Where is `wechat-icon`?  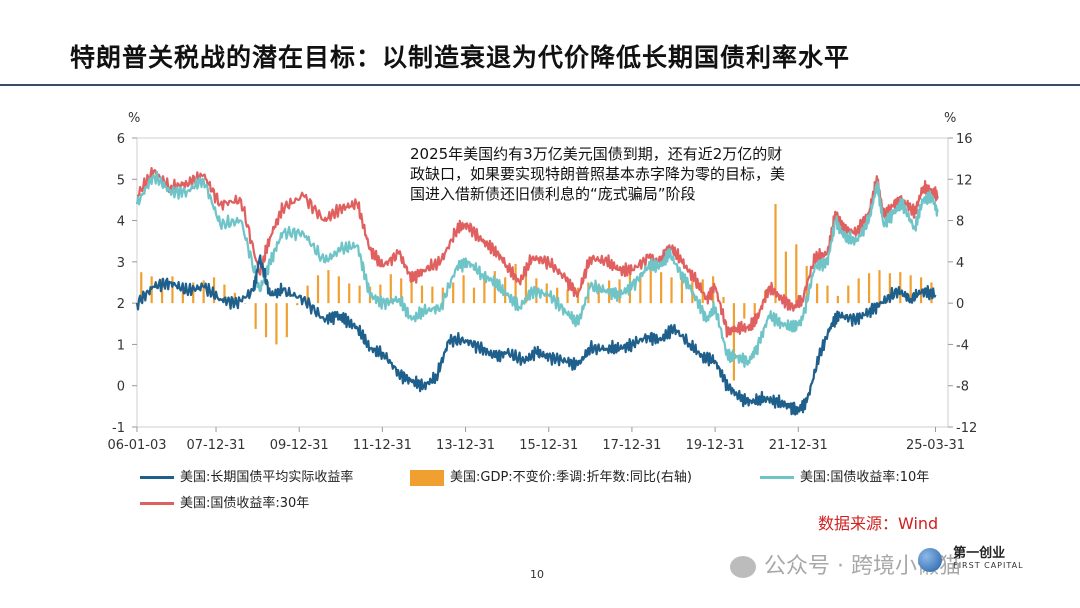
wechat-icon is located at coordinates (743, 567).